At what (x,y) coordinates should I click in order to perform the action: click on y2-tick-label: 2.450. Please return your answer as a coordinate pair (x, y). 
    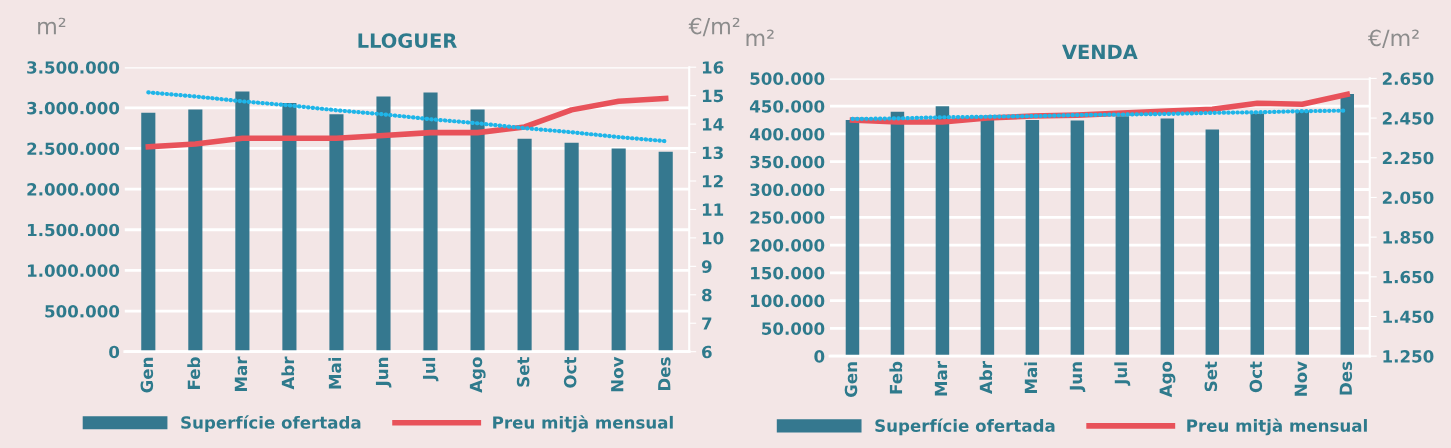
    Looking at the image, I should click on (1408, 118).